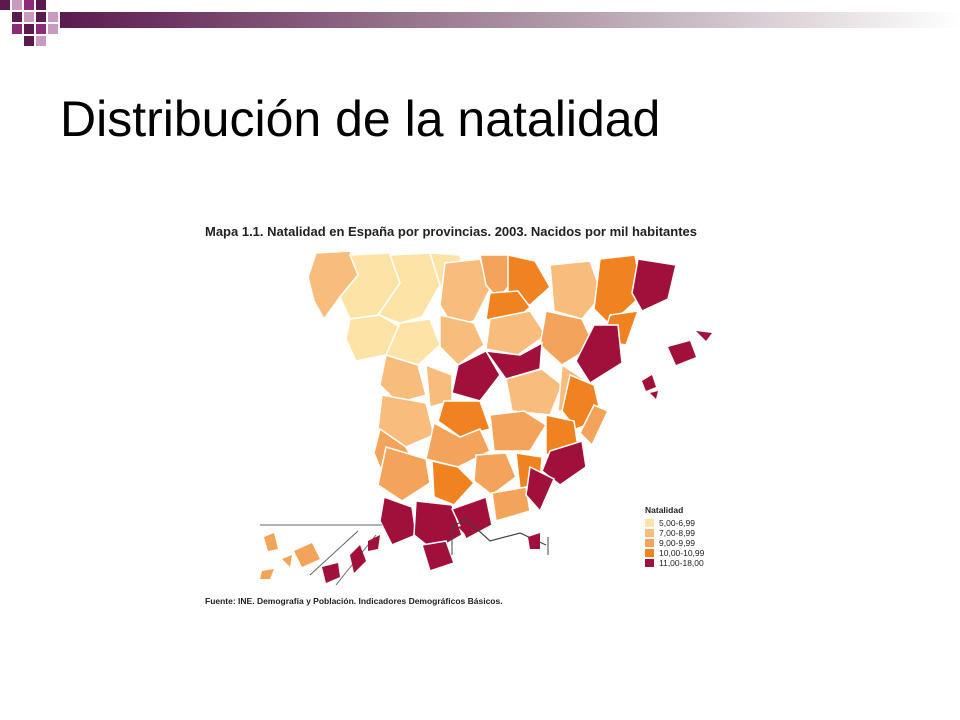 This screenshot has width=960, height=720. Describe the element at coordinates (681, 563) in the screenshot. I see `legend-label: 11,00-18,00` at that location.